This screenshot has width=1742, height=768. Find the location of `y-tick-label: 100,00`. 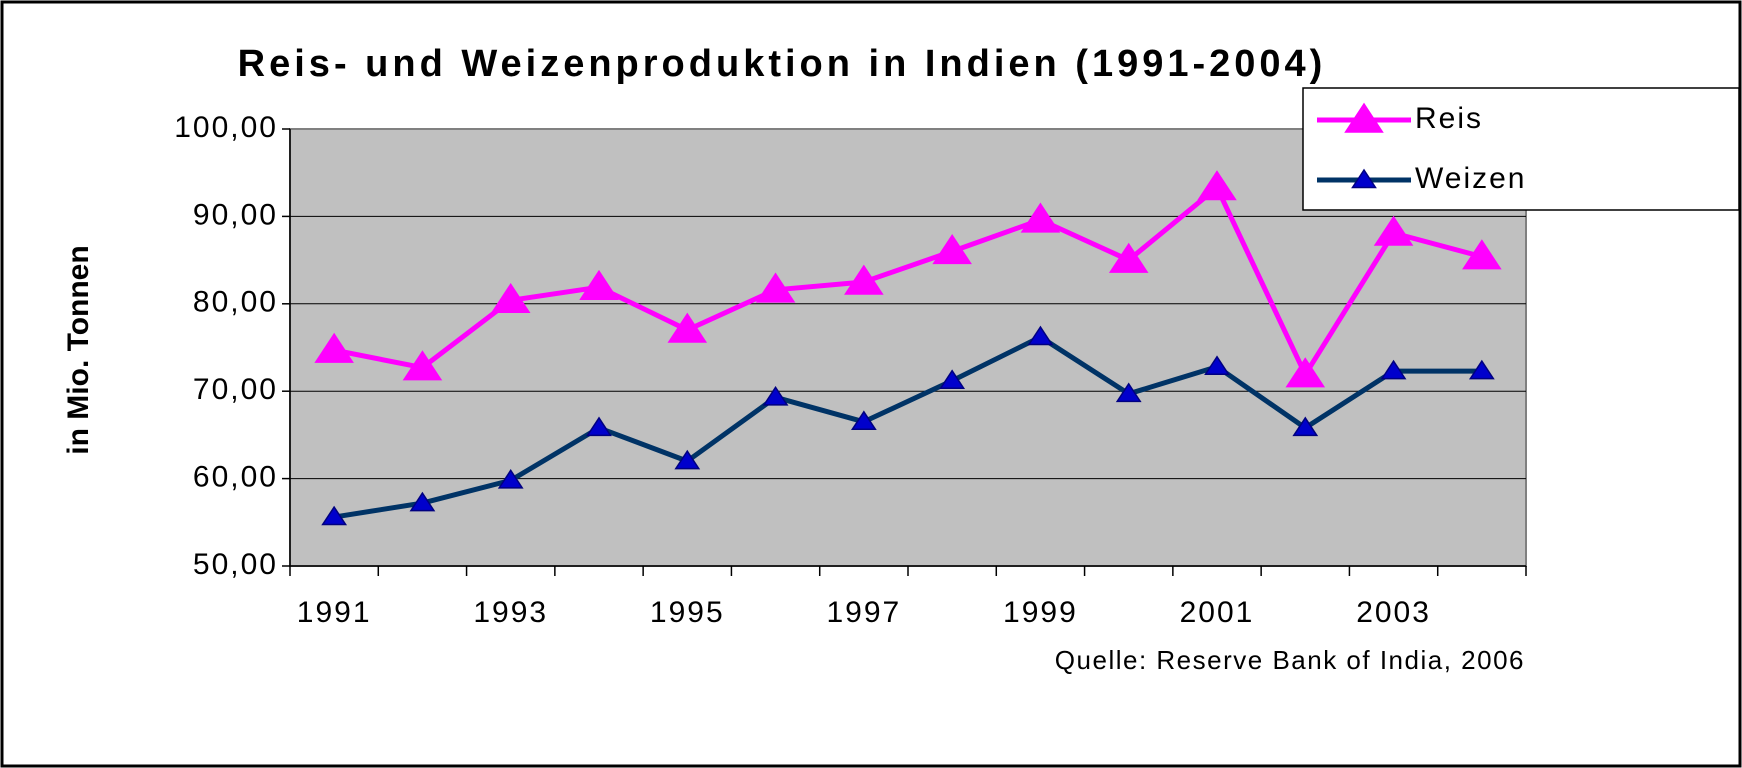

y-tick-label: 100,00 is located at coordinates (226, 127).